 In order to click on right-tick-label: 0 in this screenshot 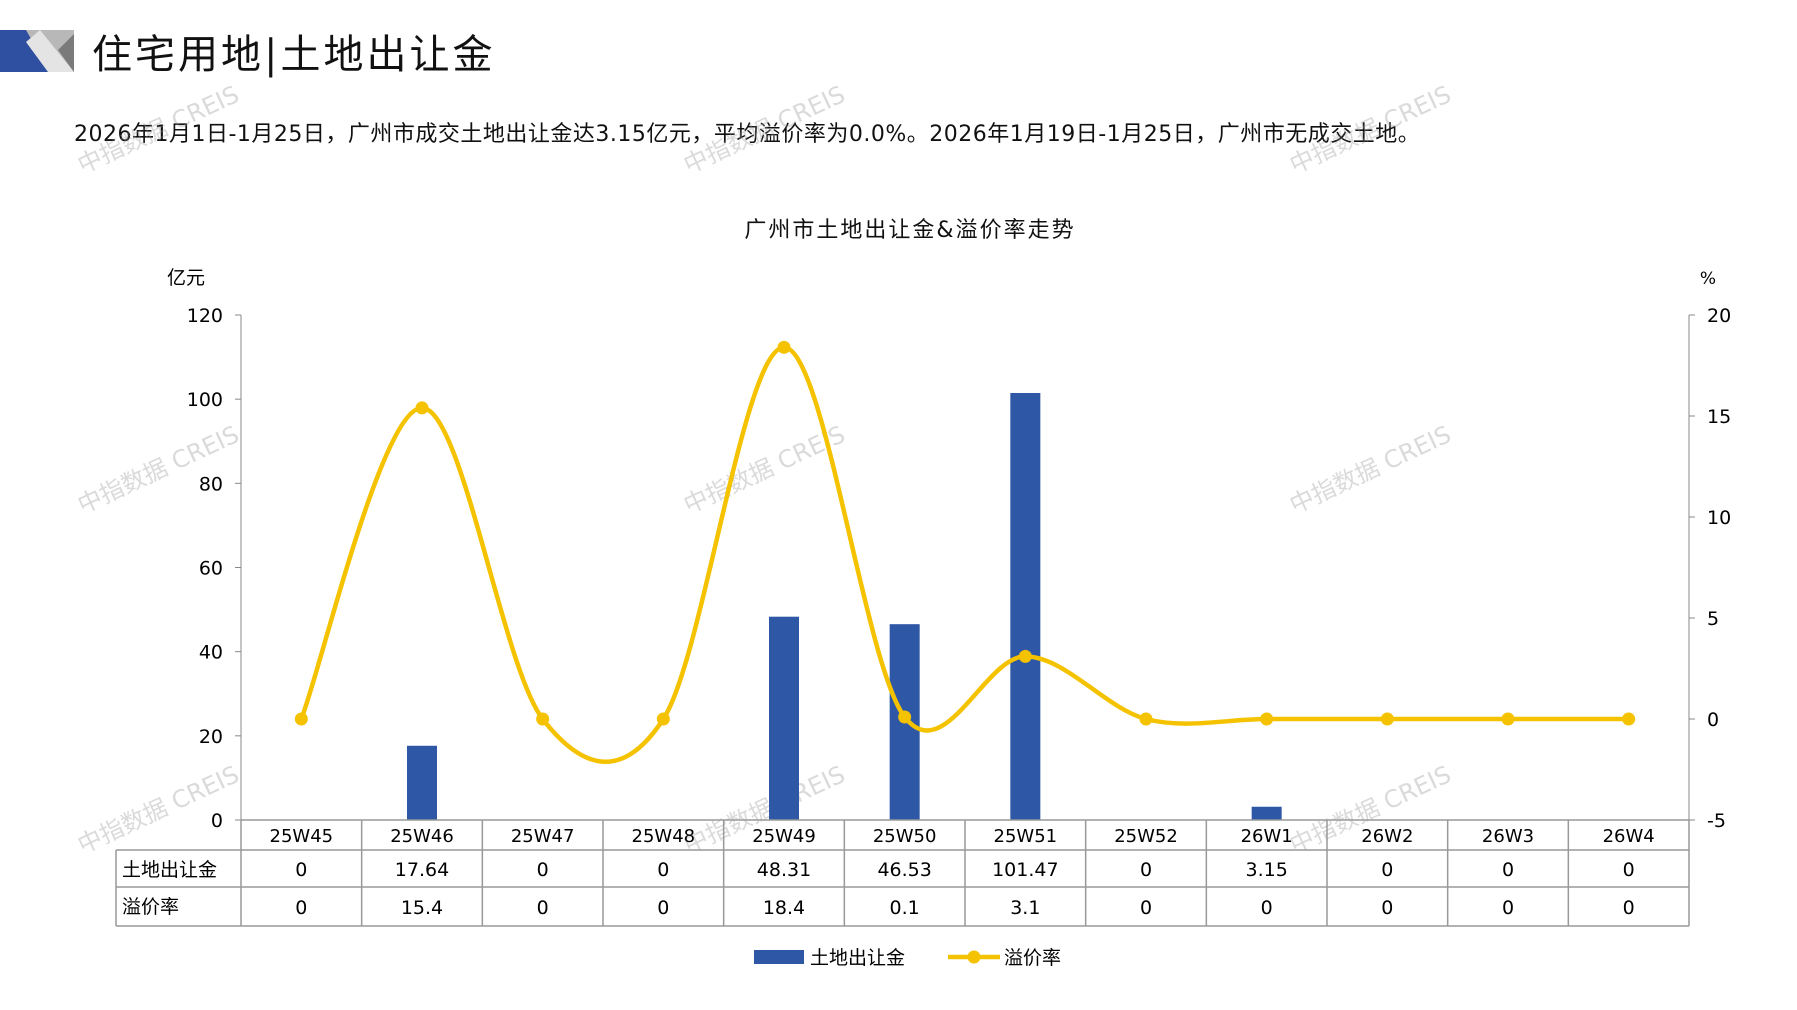, I will do `click(1713, 720)`.